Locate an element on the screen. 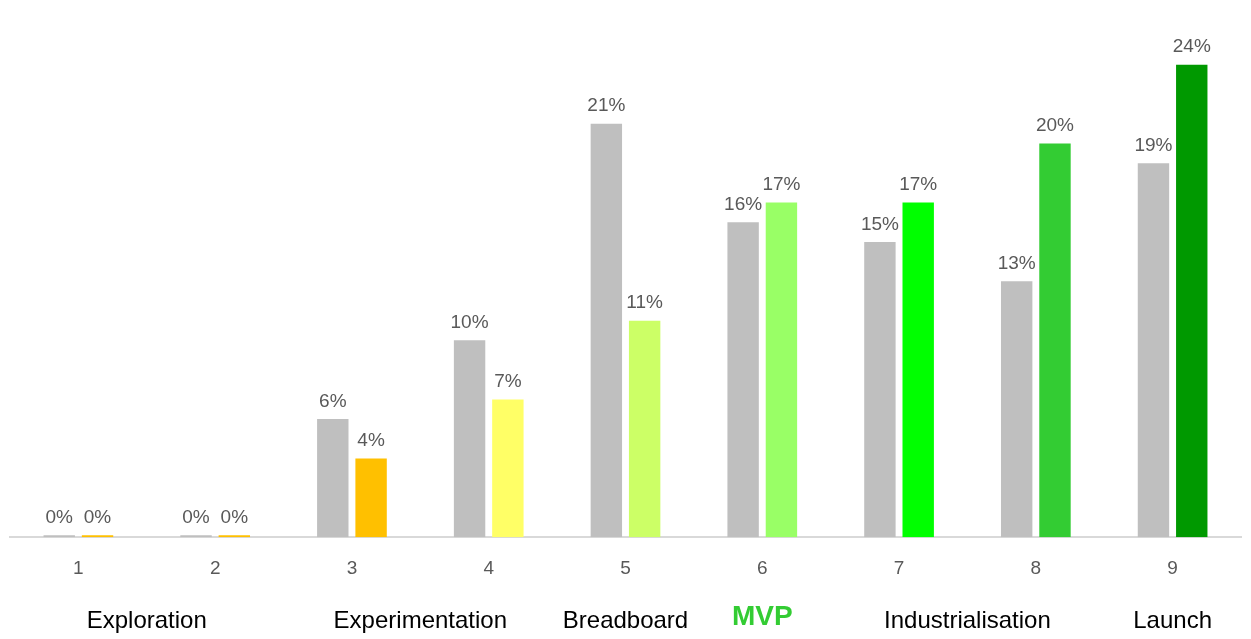 This screenshot has width=1251, height=639. text: Experimentation is located at coordinates (420, 620).